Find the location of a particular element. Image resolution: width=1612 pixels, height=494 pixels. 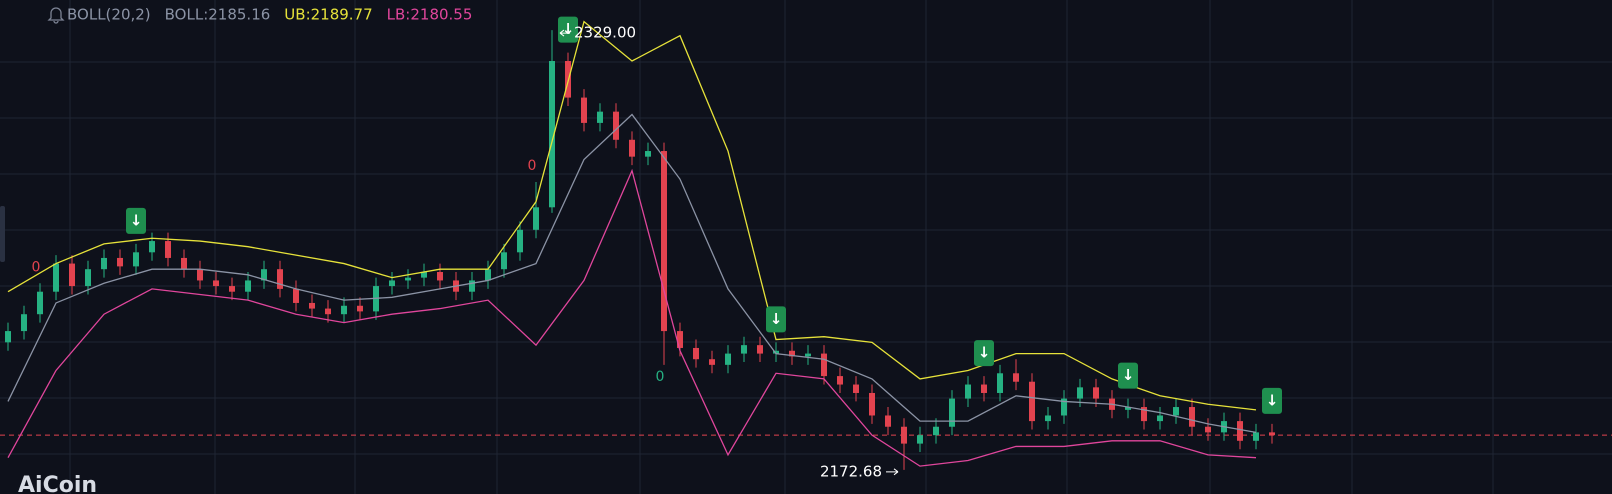

indicator-name: BOLL(20,2) is located at coordinates (109, 15).